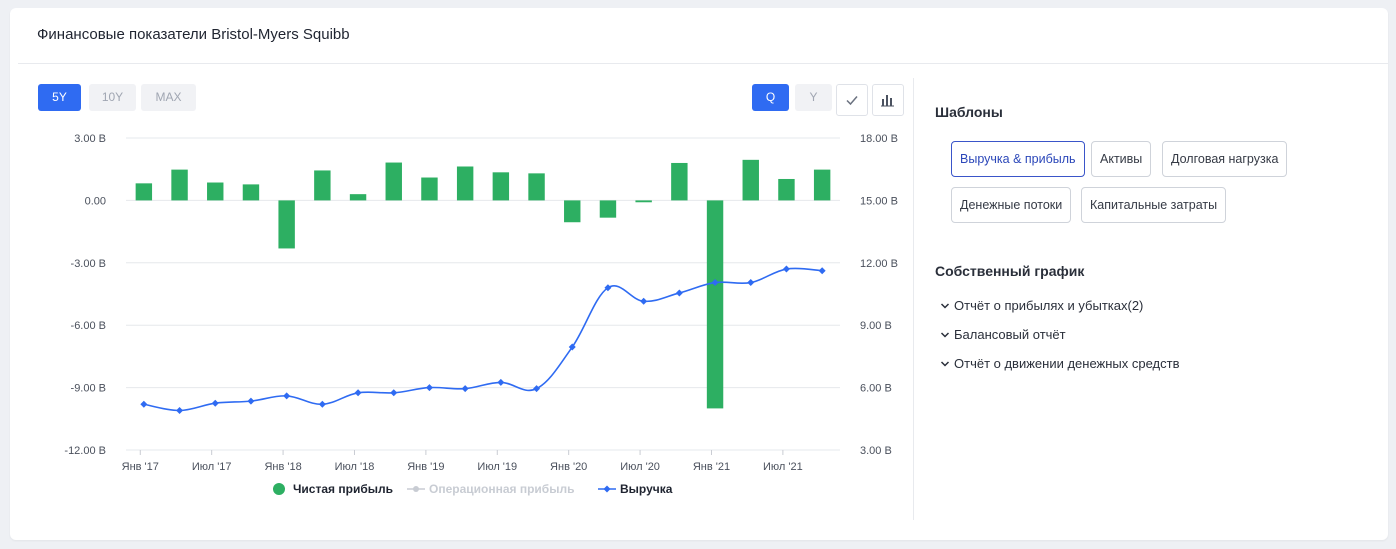  I want to click on legend-operating-income-label: Операционная прибыль, so click(502, 489).